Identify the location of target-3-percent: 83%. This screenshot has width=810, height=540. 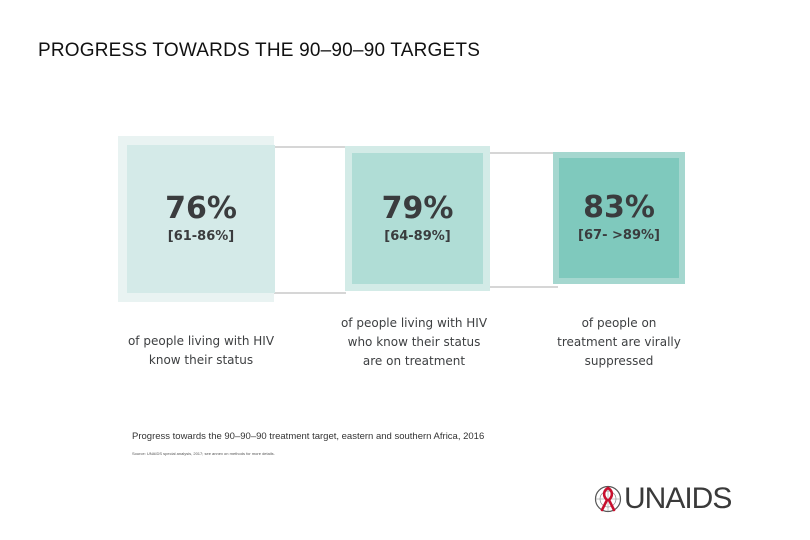
(619, 207).